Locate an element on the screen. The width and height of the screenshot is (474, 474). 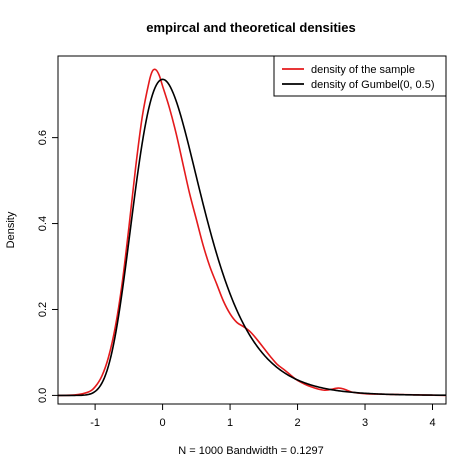
x-tick-label: 4 is located at coordinates (432, 423).